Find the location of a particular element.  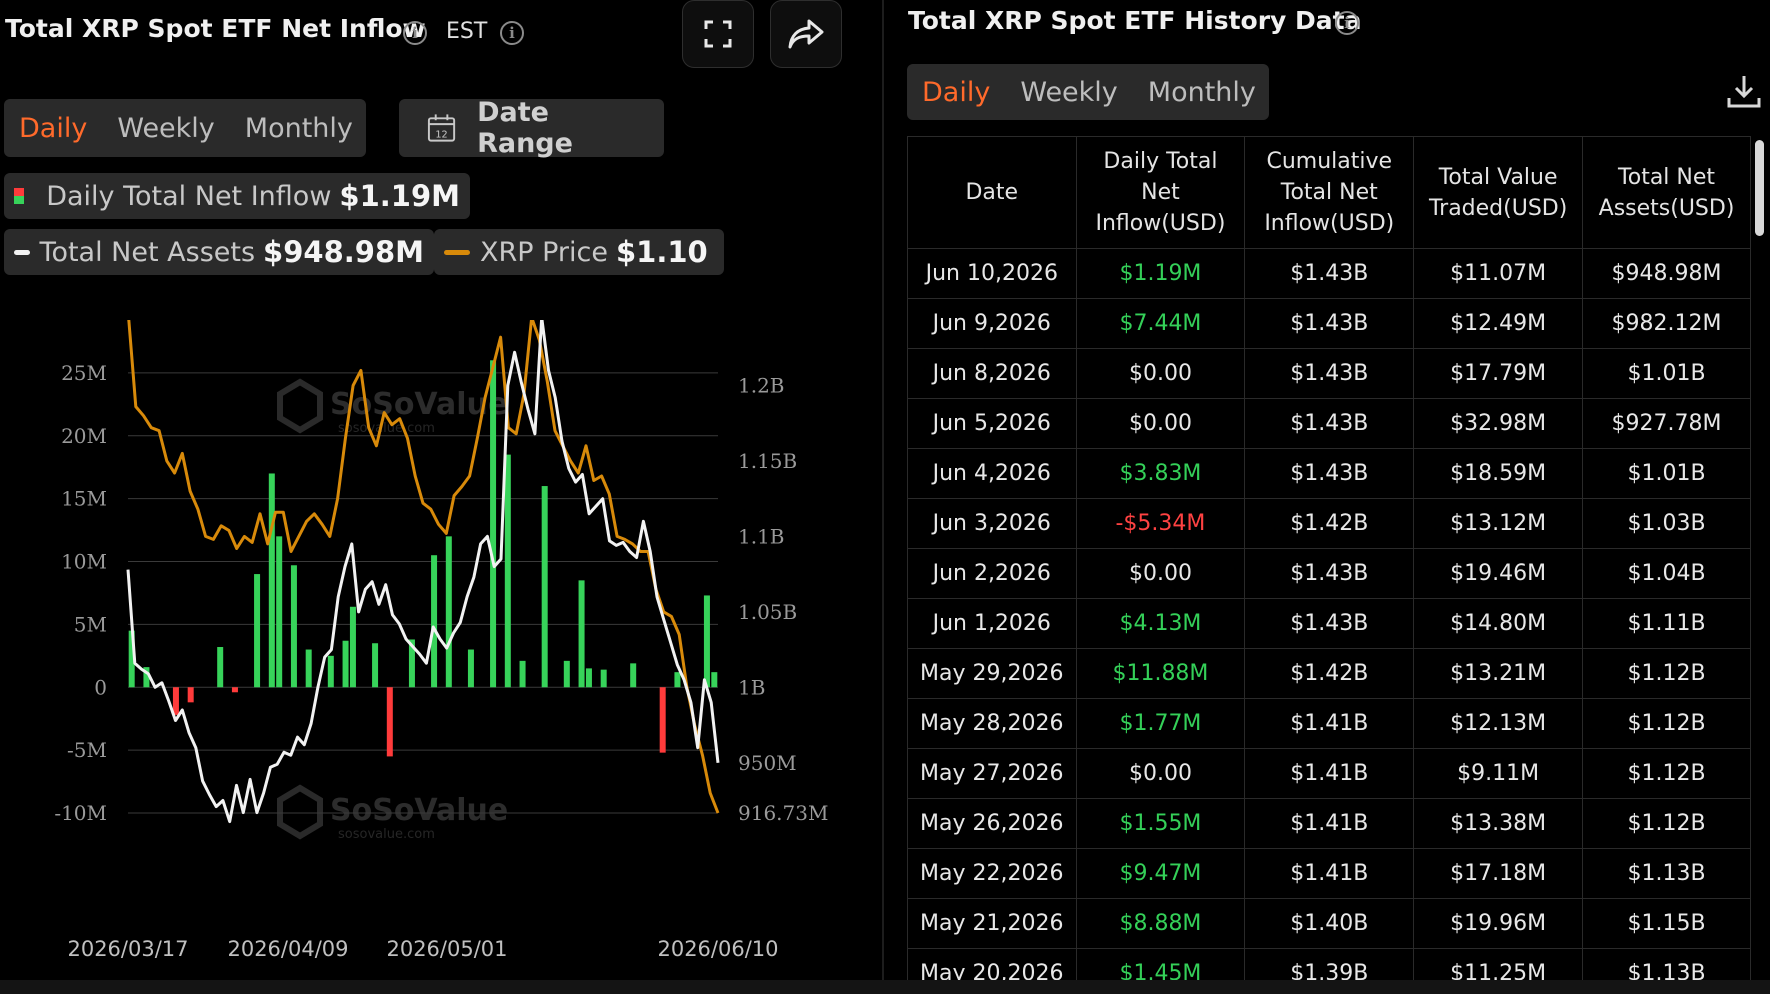

table-row: Jun 9,2026 $7.44M $1.43B $12.49M $982.12M is located at coordinates (1329, 323).